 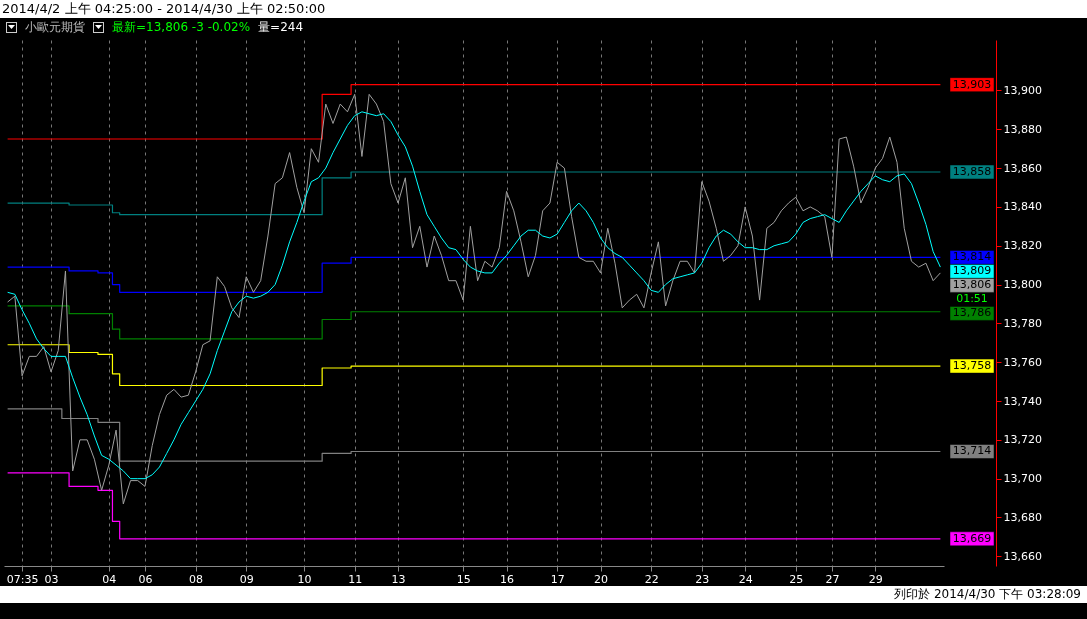 I want to click on text: 量=244, so click(x=281, y=27).